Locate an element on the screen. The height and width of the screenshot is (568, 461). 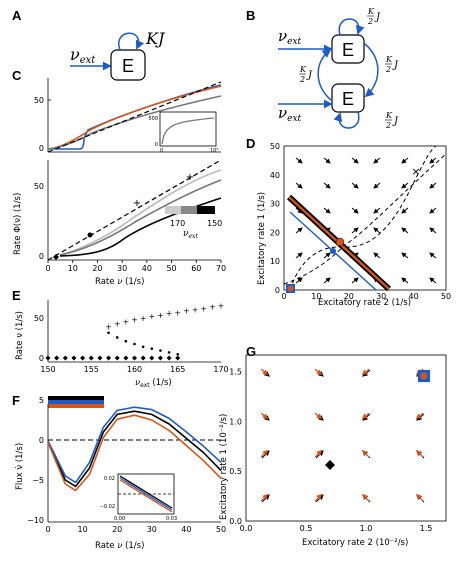
f-flux-curve is located at coordinates (134, 445).